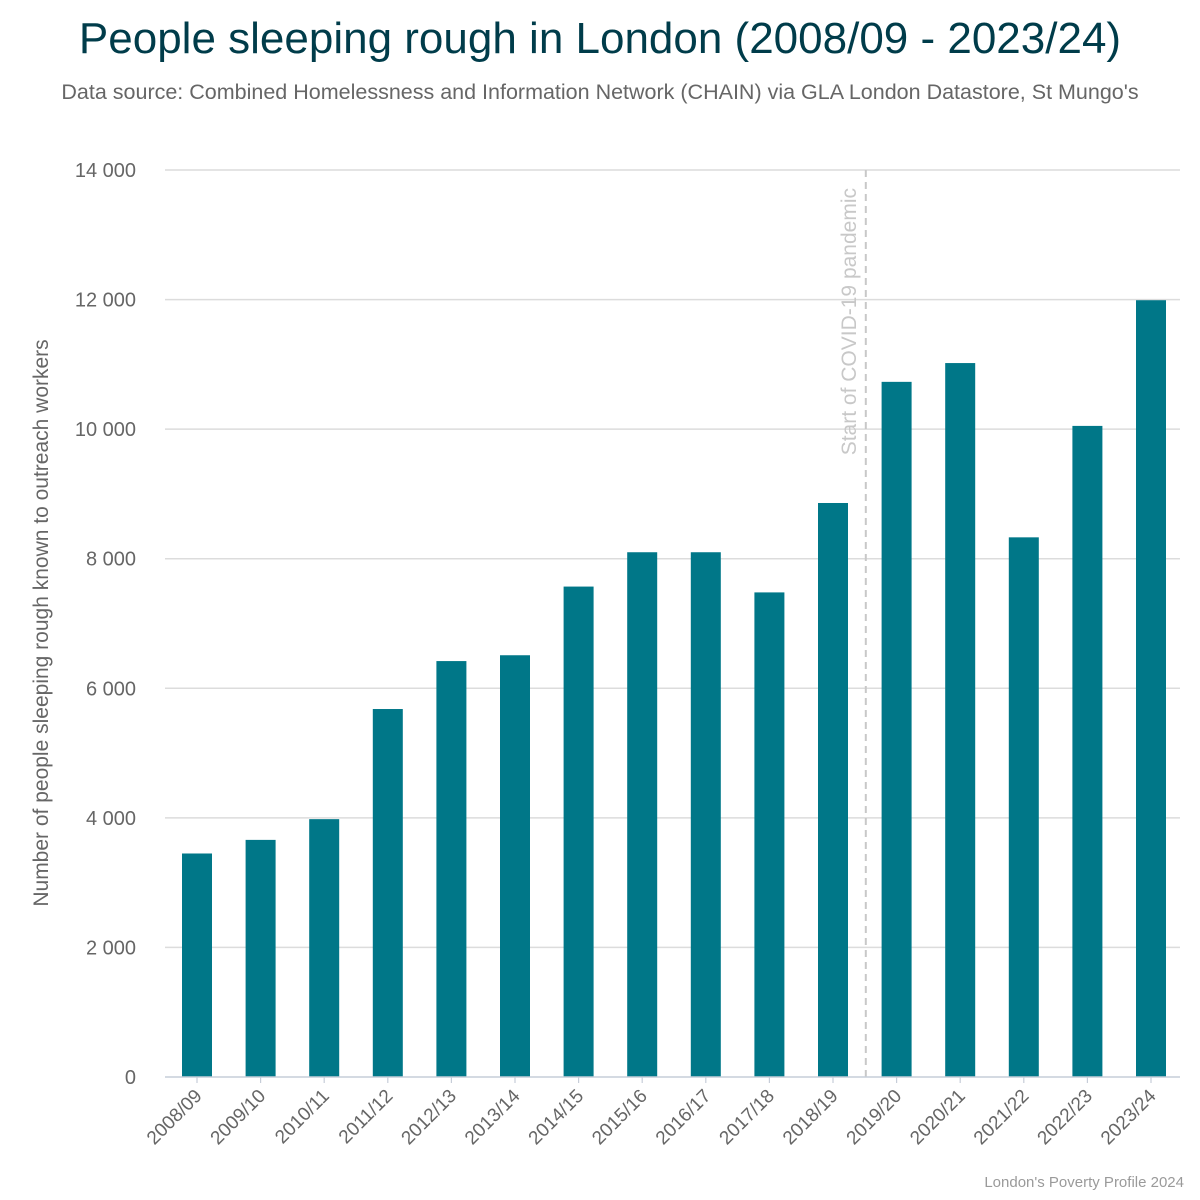  What do you see at coordinates (1084, 1182) in the screenshot?
I see `credit-text: London's Poverty Profile 2024` at bounding box center [1084, 1182].